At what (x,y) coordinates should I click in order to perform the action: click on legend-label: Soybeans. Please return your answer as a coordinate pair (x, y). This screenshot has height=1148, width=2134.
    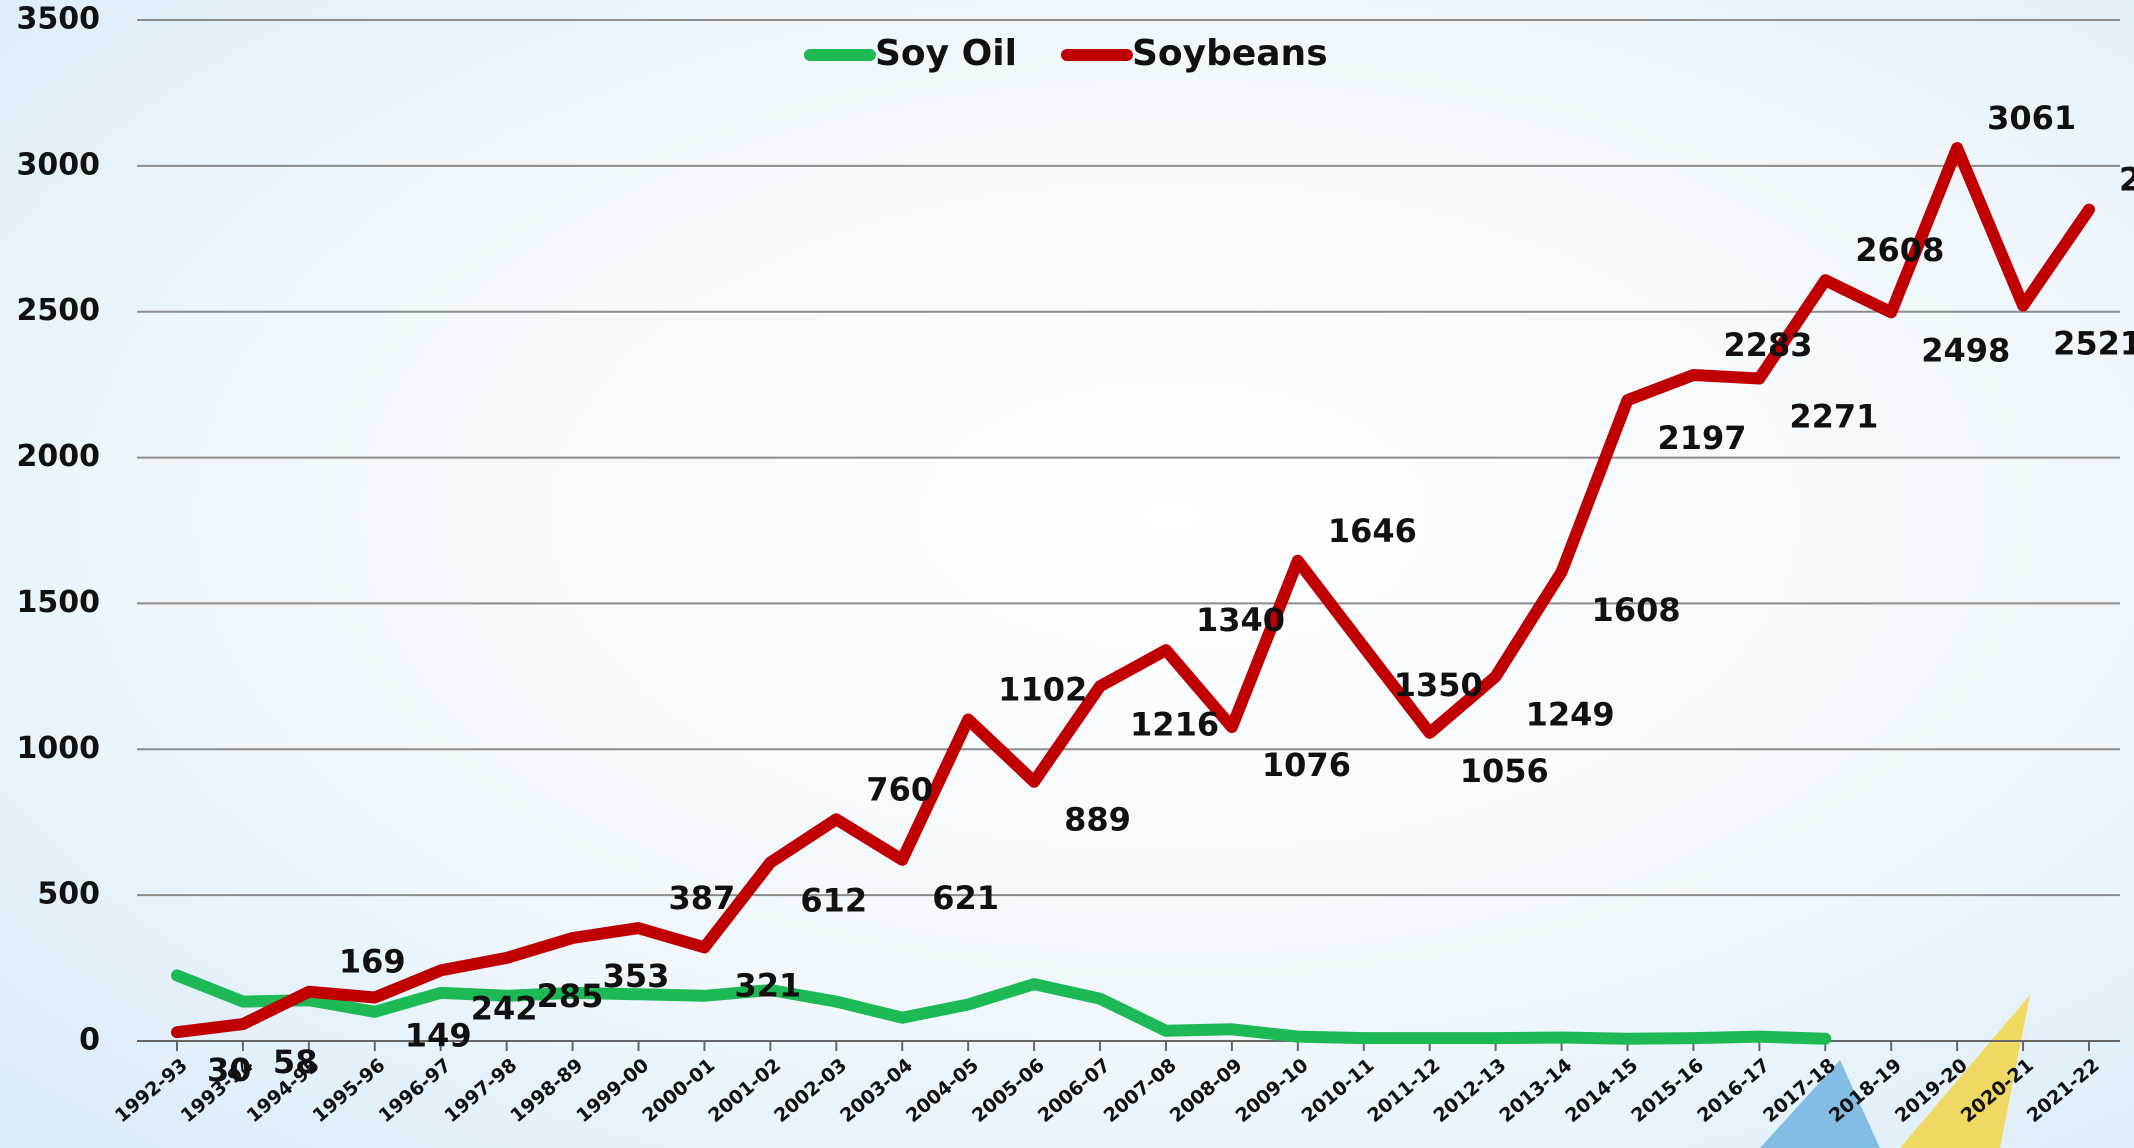
    Looking at the image, I should click on (1230, 53).